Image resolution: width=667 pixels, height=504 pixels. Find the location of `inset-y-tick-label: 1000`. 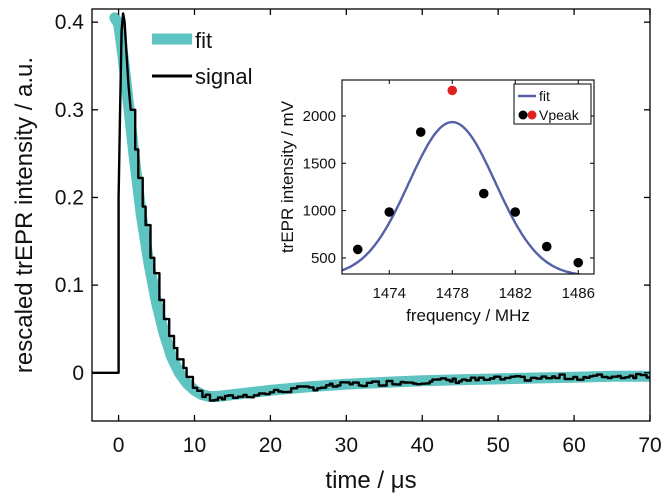

inset-y-tick-label: 1000 is located at coordinates (319, 211).